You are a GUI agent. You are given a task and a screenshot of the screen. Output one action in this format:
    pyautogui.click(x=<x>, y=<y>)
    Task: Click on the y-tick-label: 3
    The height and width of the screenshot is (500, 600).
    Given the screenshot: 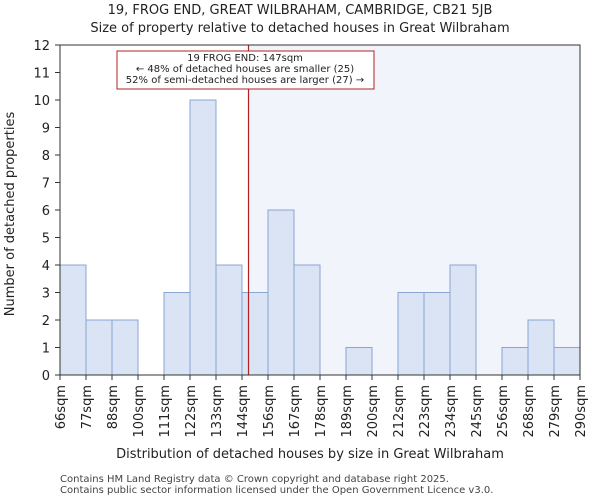 What is the action you would take?
    pyautogui.click(x=46, y=294)
    